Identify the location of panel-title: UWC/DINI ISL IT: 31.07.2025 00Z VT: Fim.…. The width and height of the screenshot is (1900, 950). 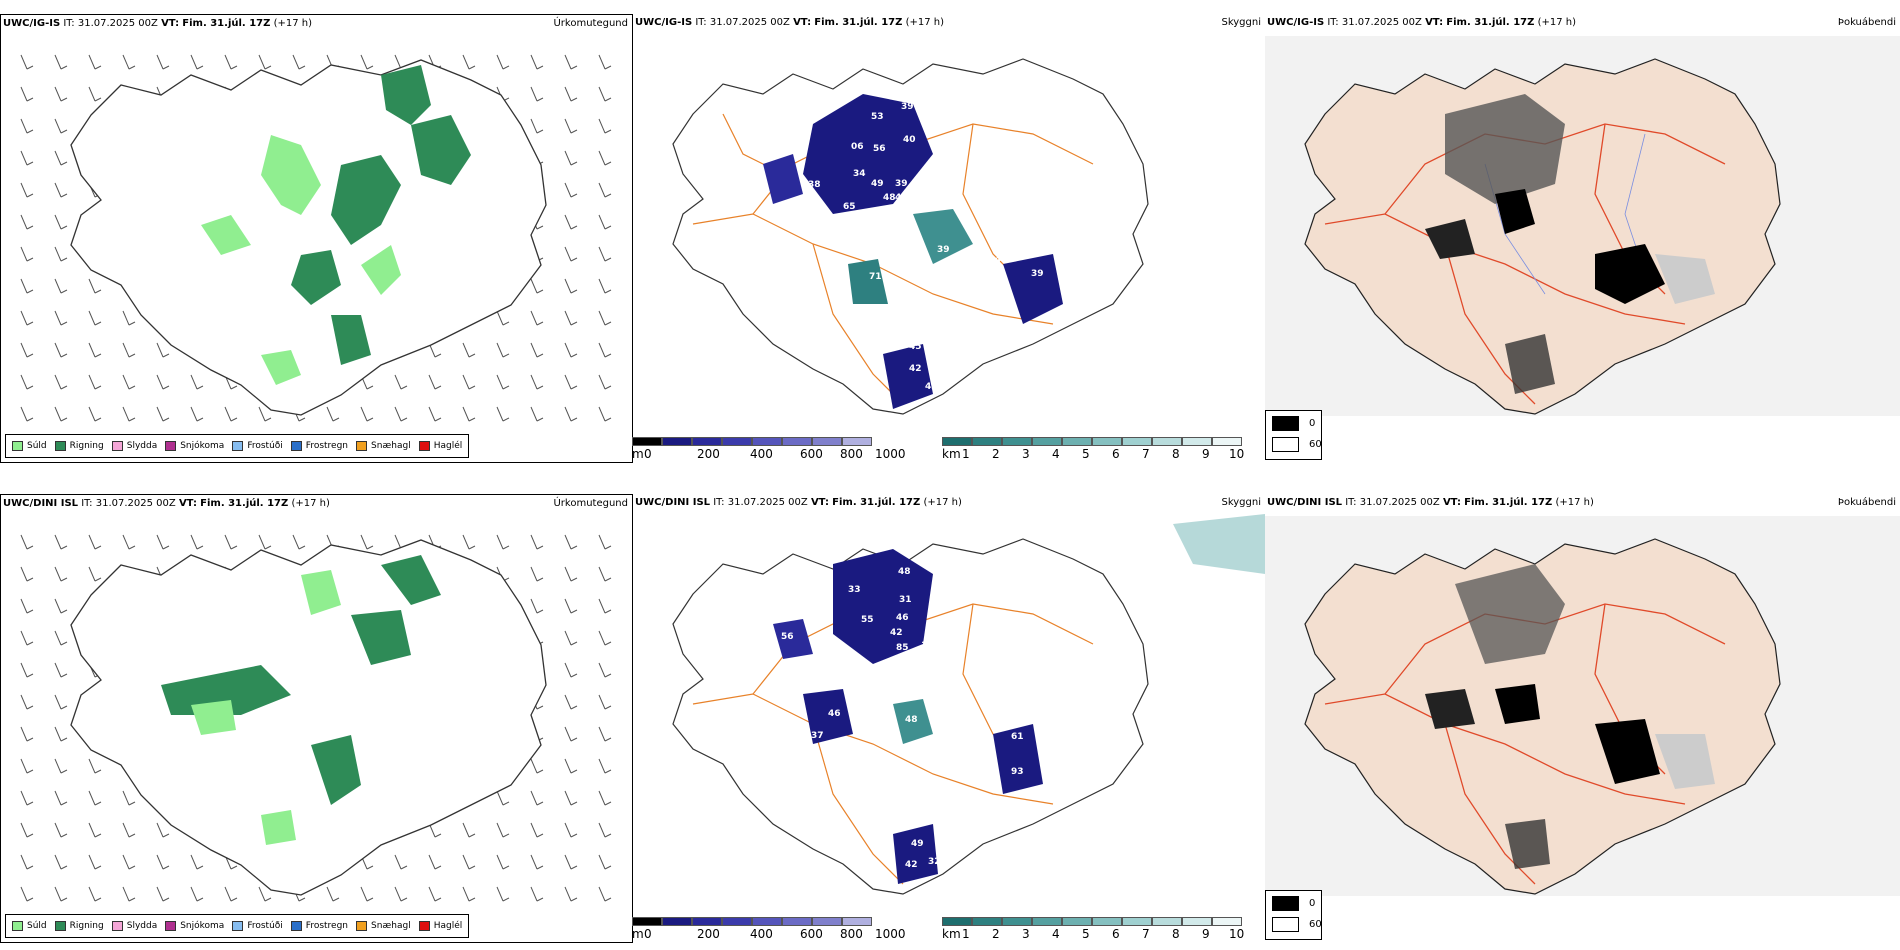
(1430, 502).